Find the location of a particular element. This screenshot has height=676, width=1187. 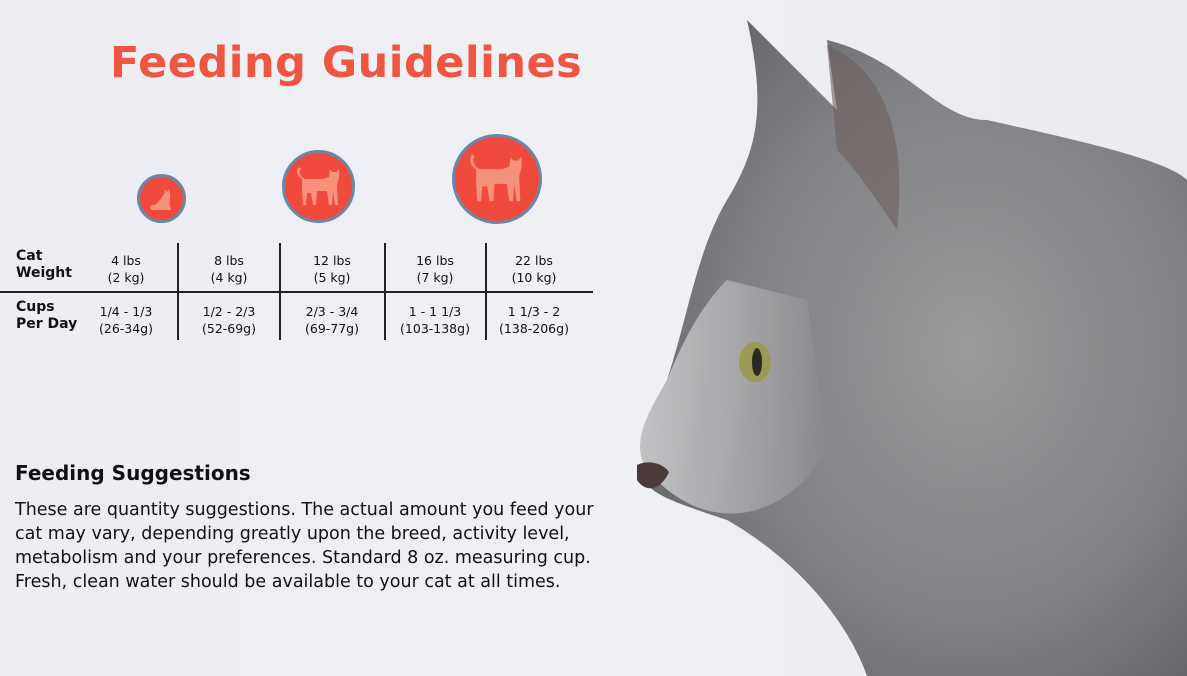

page-title: Feeding Guidelines is located at coordinates (346, 63).